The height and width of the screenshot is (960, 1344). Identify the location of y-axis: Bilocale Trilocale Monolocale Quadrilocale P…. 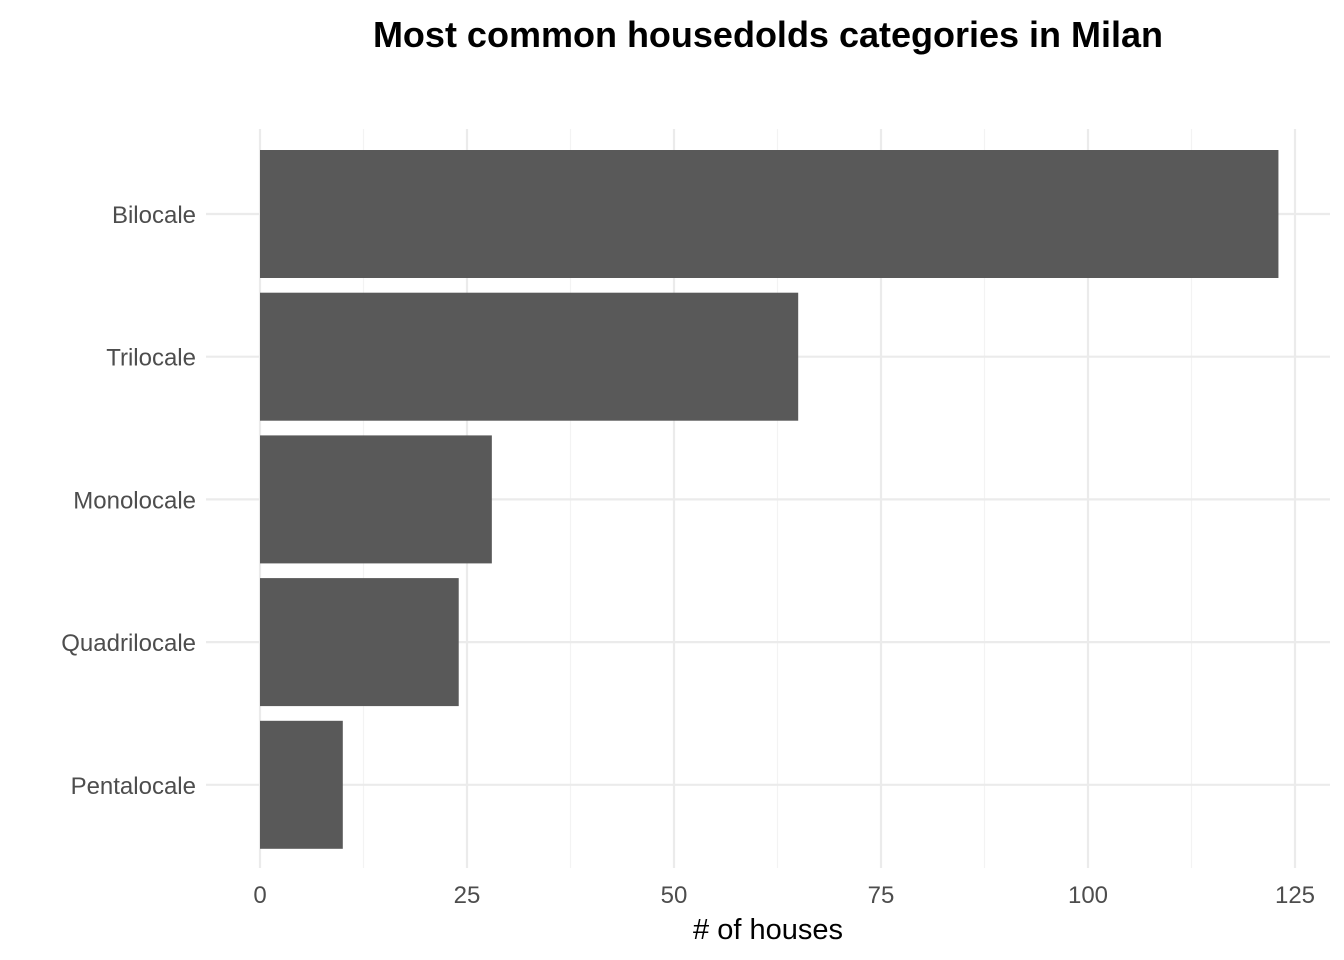
(128, 501).